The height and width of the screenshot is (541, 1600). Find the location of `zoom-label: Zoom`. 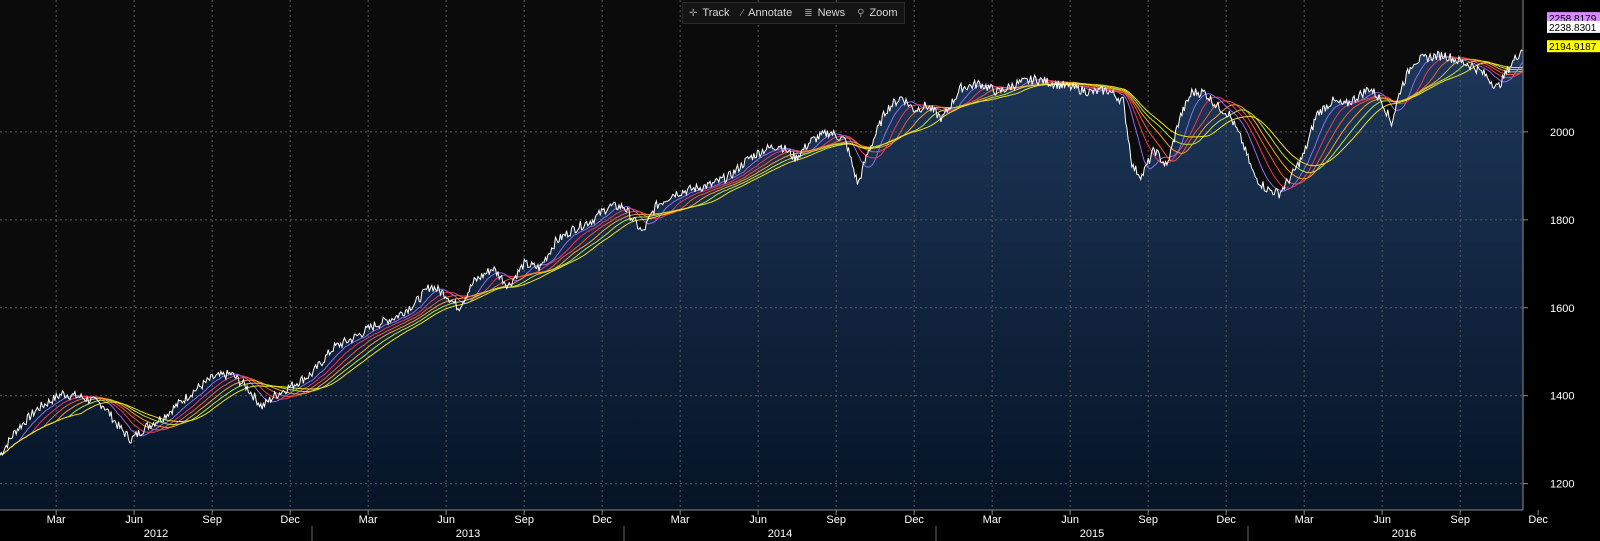

zoom-label: Zoom is located at coordinates (883, 13).